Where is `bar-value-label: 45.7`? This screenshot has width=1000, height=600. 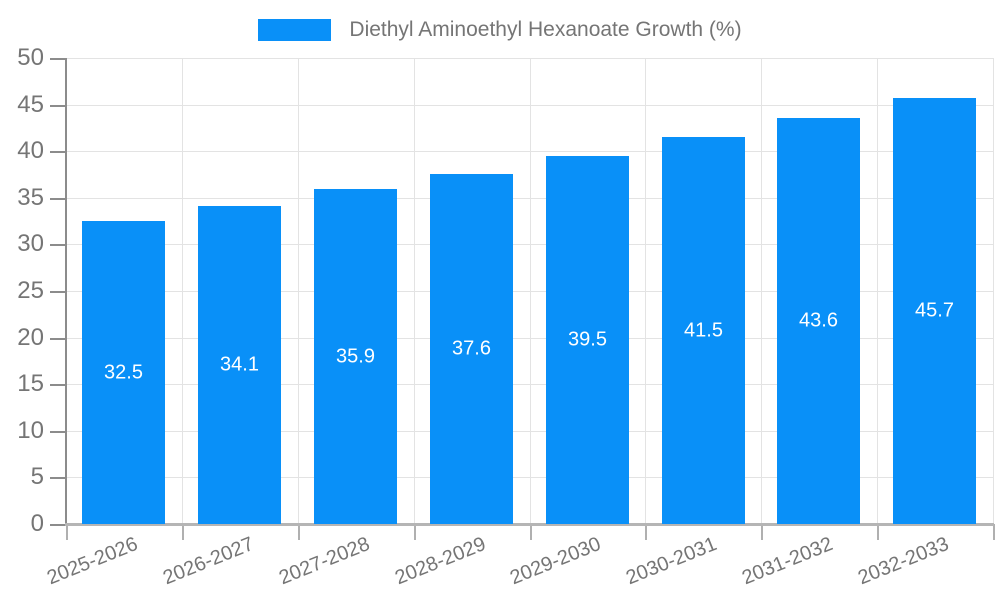
bar-value-label: 45.7 is located at coordinates (934, 310).